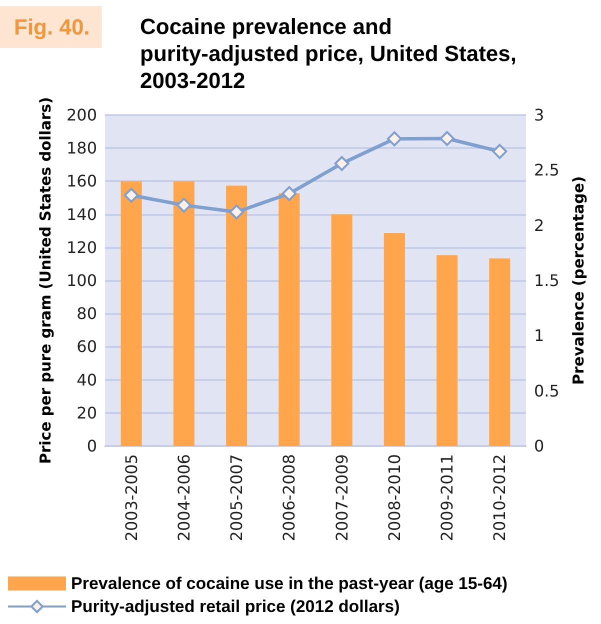 The height and width of the screenshot is (624, 601). Describe the element at coordinates (81, 280) in the screenshot. I see `y-tick-label: 100` at that location.